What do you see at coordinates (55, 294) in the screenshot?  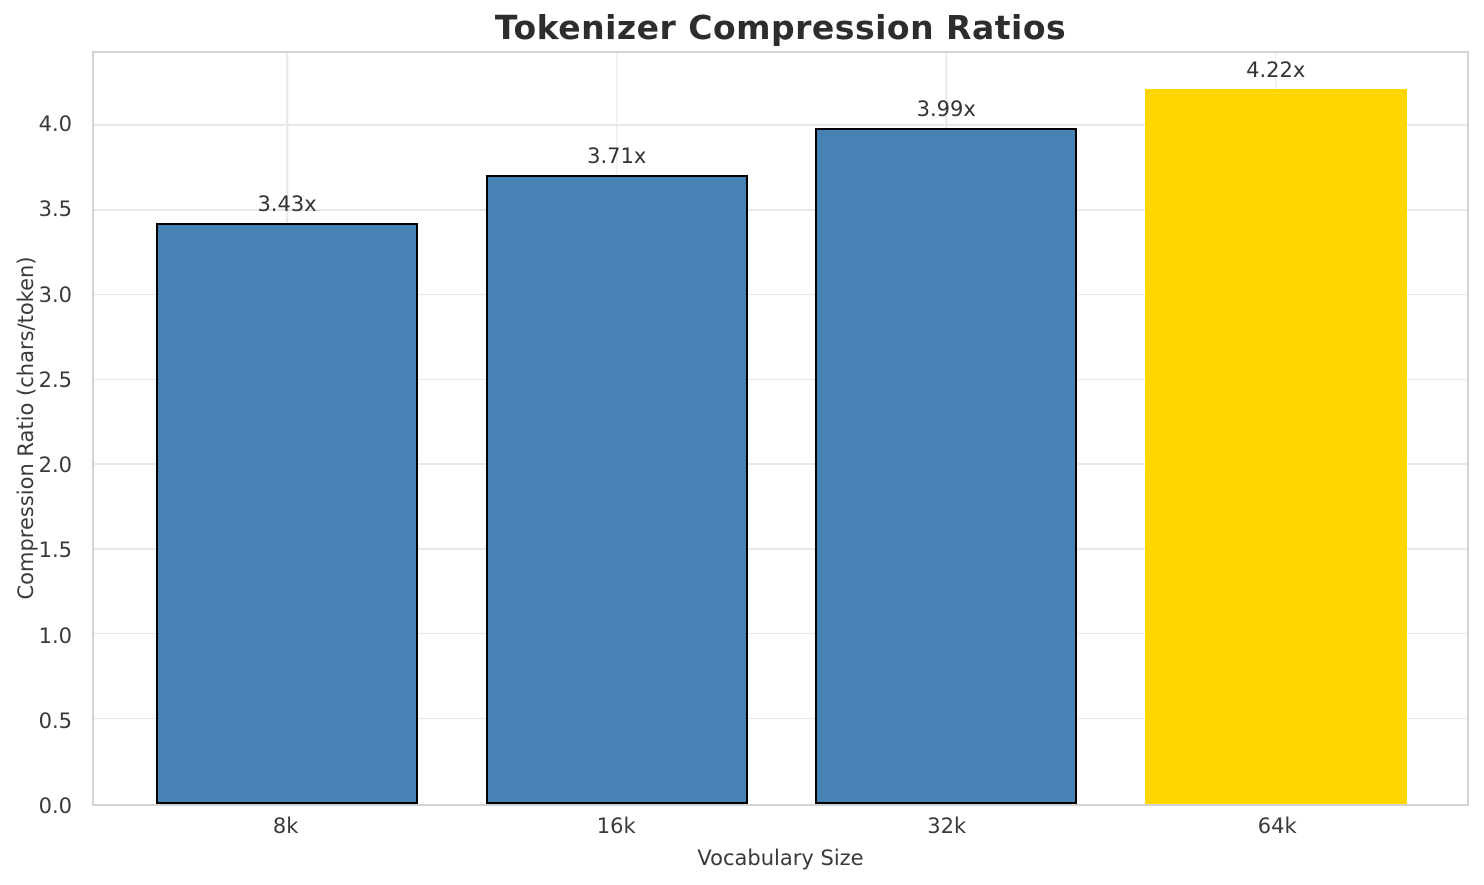 I see `y-tick-label: 3.0` at bounding box center [55, 294].